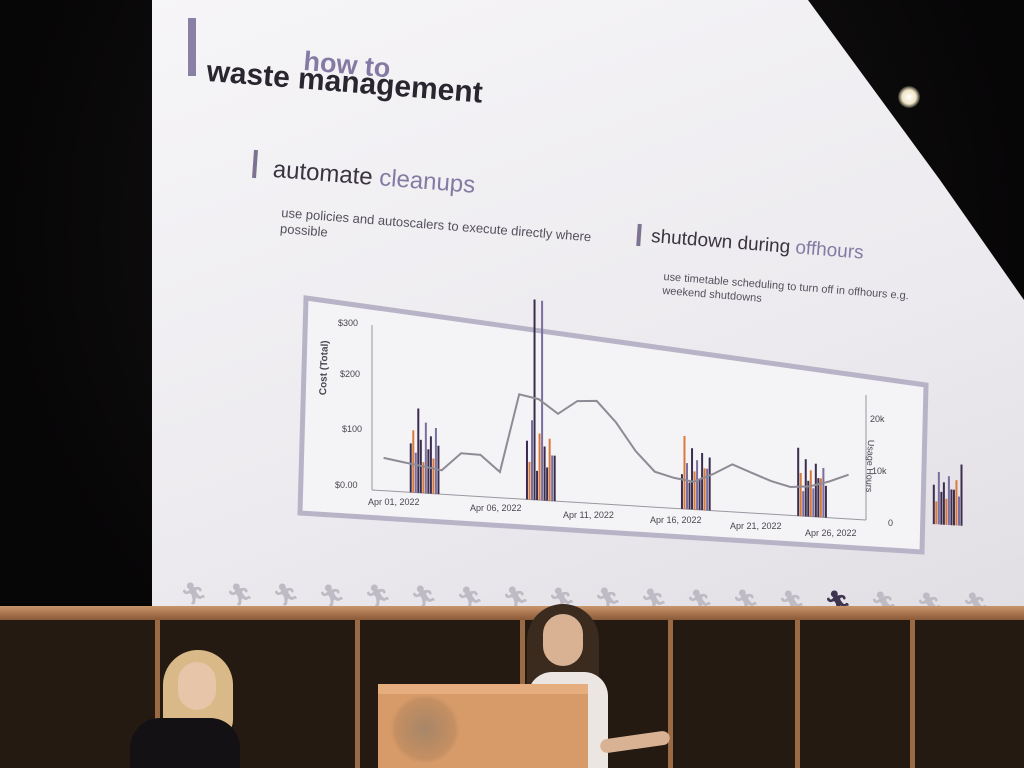 Image resolution: width=1024 pixels, height=768 pixels. What do you see at coordinates (394, 502) in the screenshot?
I see `x-tick-label: Apr 01, 2022` at bounding box center [394, 502].